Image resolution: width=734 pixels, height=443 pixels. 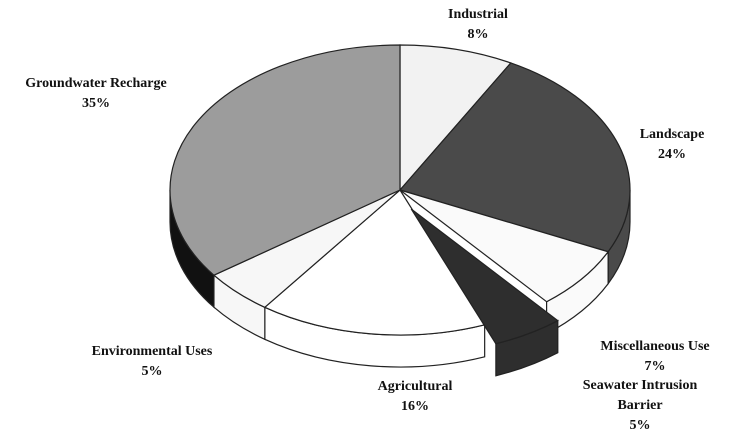 What do you see at coordinates (415, 406) in the screenshot?
I see `value-label: 16%` at bounding box center [415, 406].